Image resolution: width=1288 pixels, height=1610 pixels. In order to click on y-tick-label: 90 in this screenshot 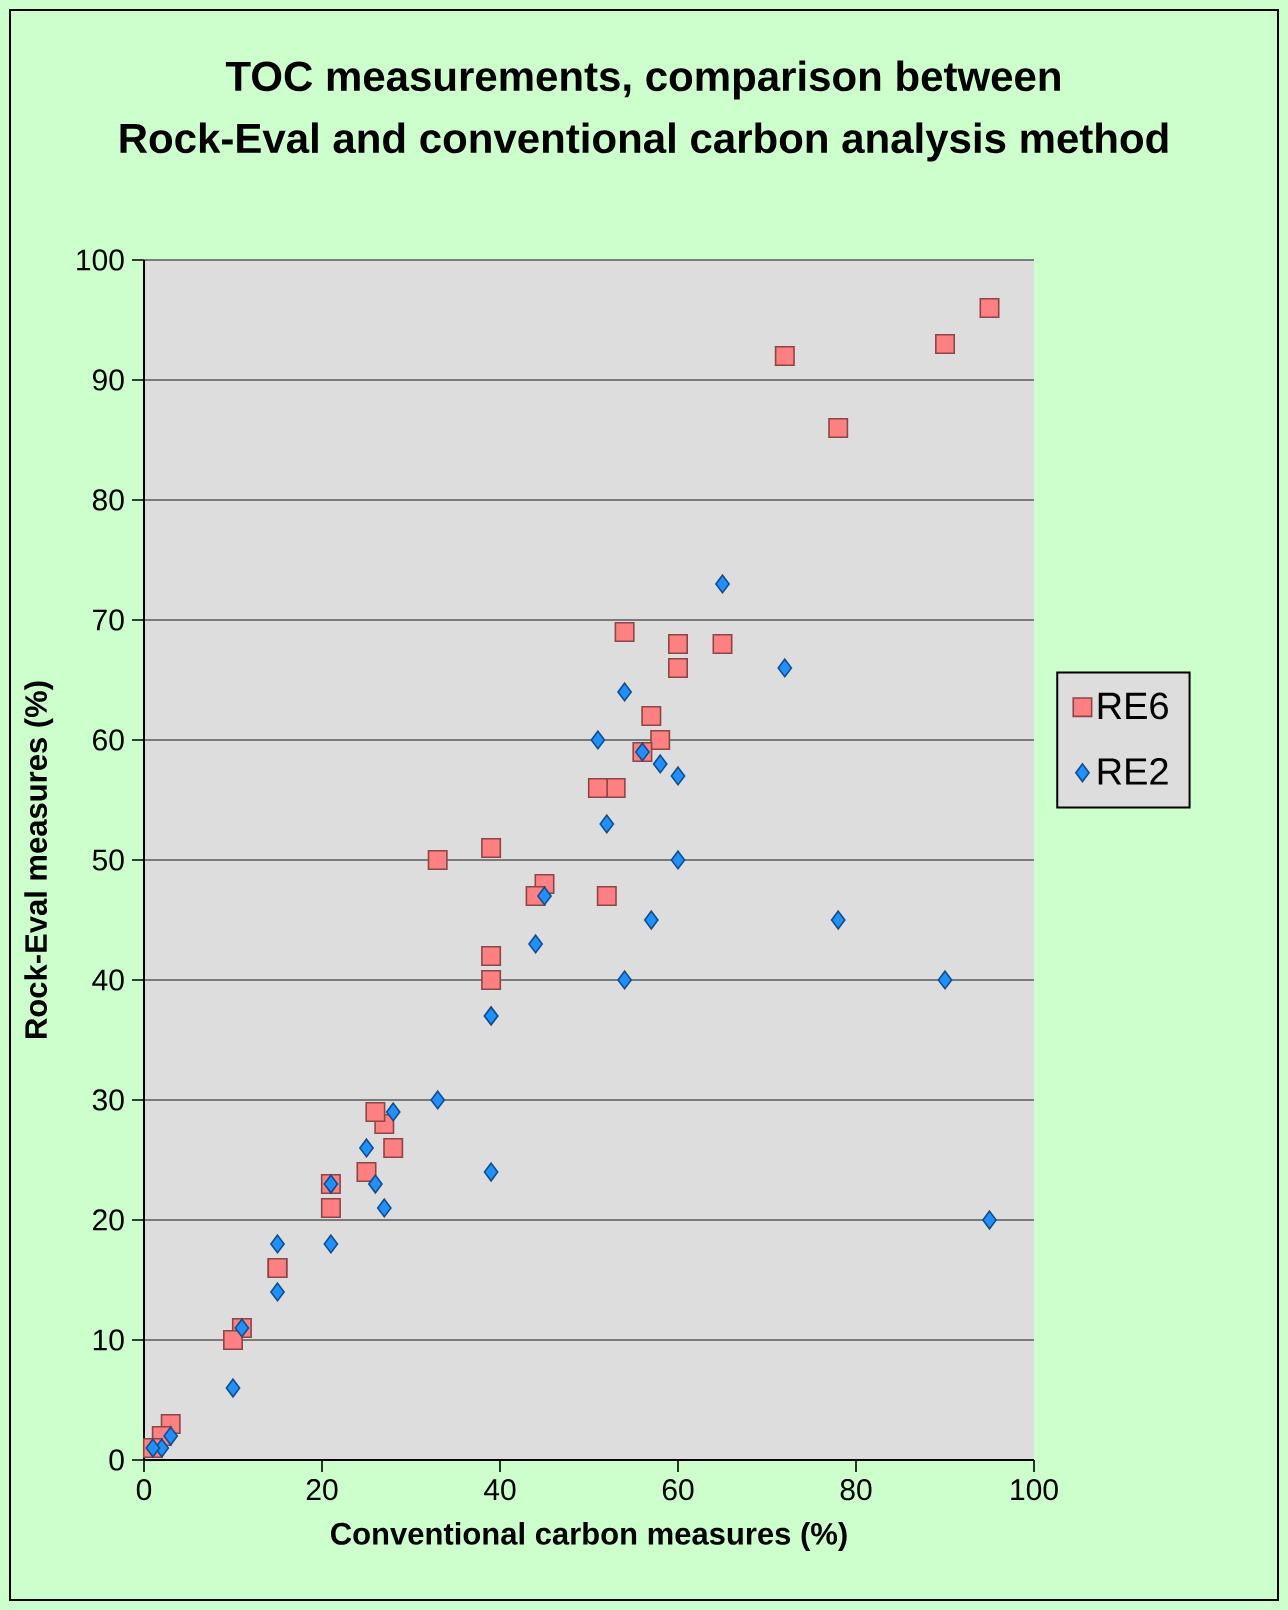, I will do `click(108, 380)`.